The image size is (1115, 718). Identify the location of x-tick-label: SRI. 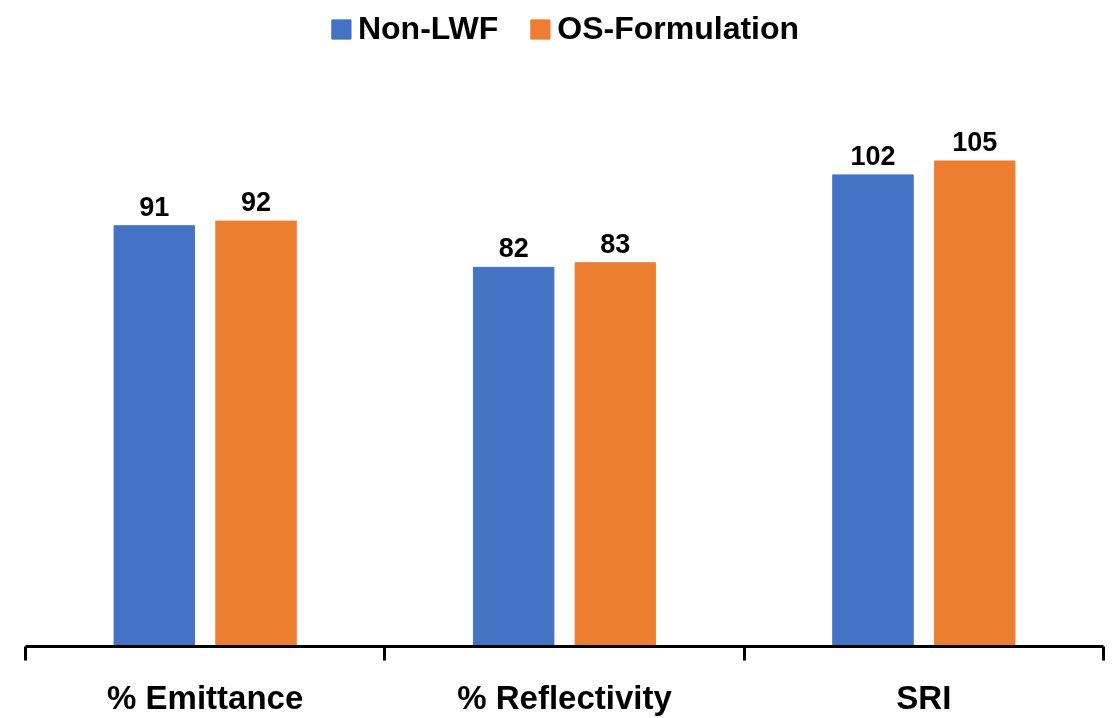
(924, 697).